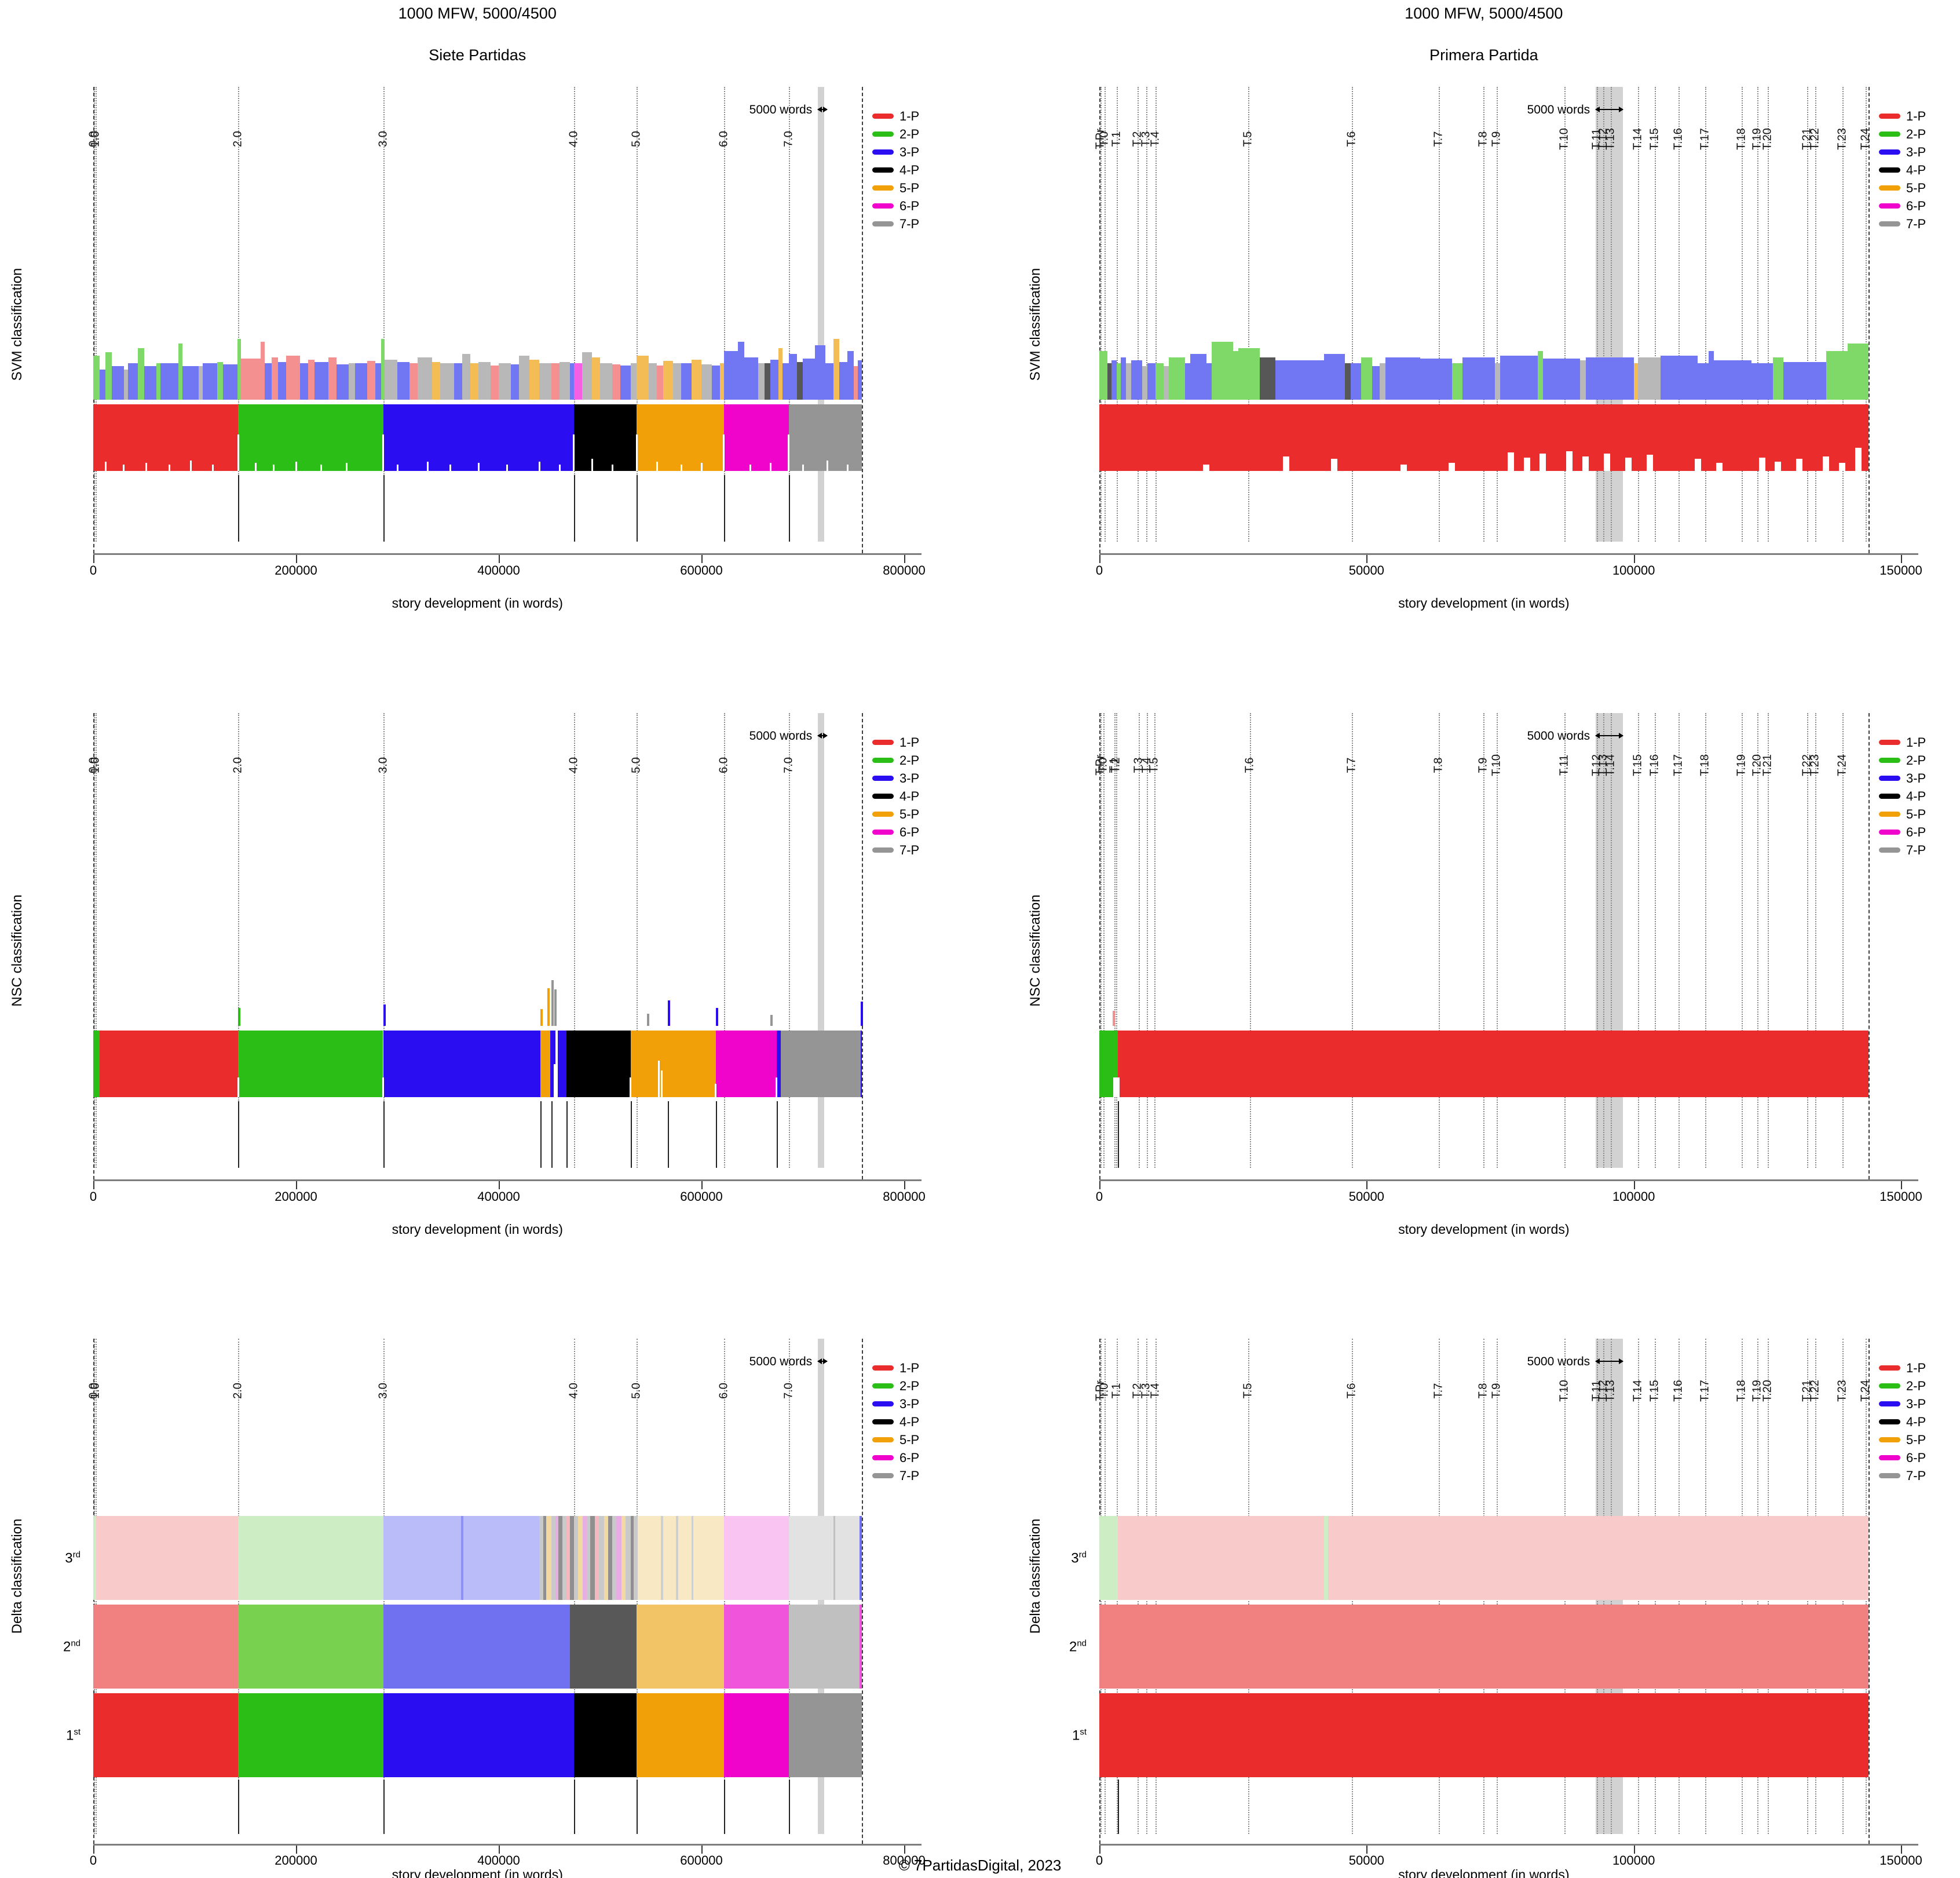  Describe the element at coordinates (1035, 950) in the screenshot. I see `y-axis-label: NSC classification` at that location.